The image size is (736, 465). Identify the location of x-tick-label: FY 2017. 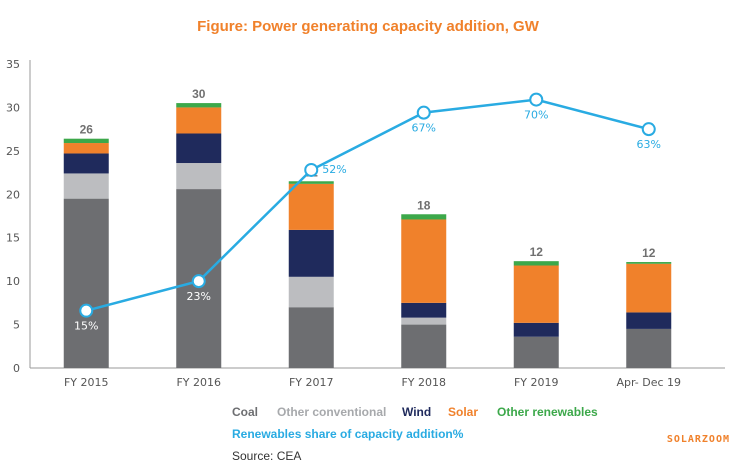
(311, 382).